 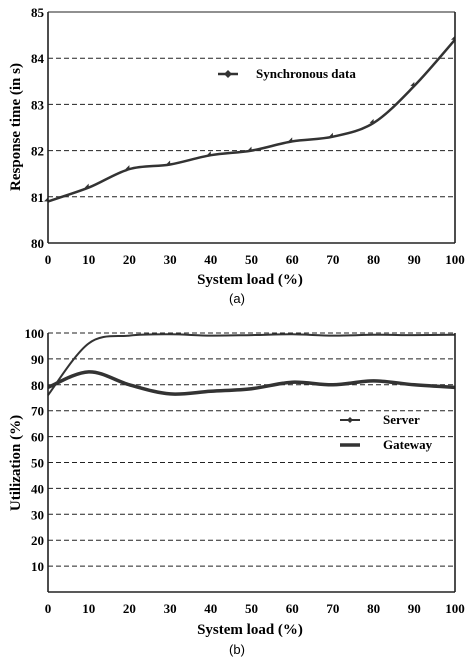 What do you see at coordinates (251, 364) in the screenshot?
I see `chart-b-series-line-server` at bounding box center [251, 364].